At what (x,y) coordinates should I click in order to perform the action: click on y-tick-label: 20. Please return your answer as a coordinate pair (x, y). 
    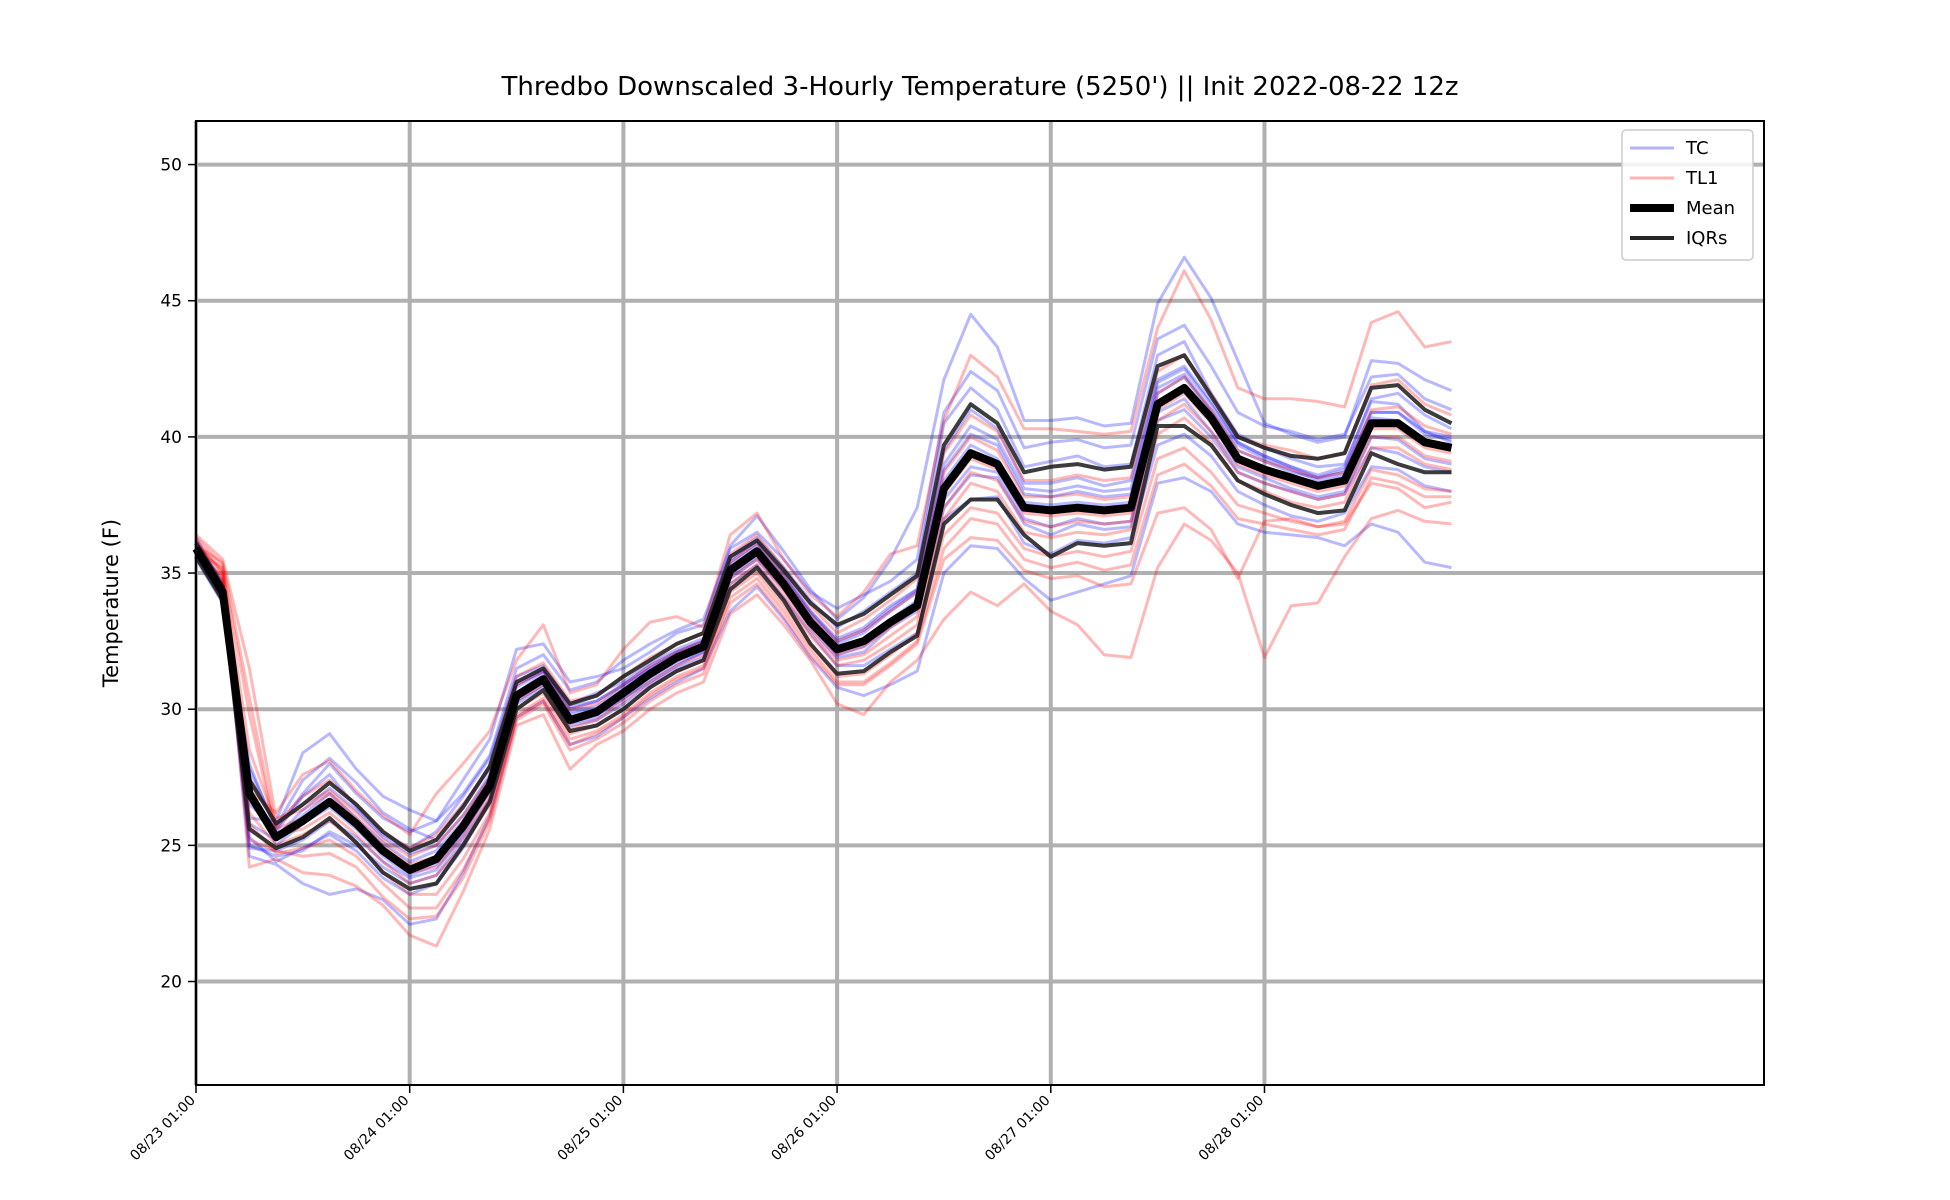
    Looking at the image, I should click on (171, 983).